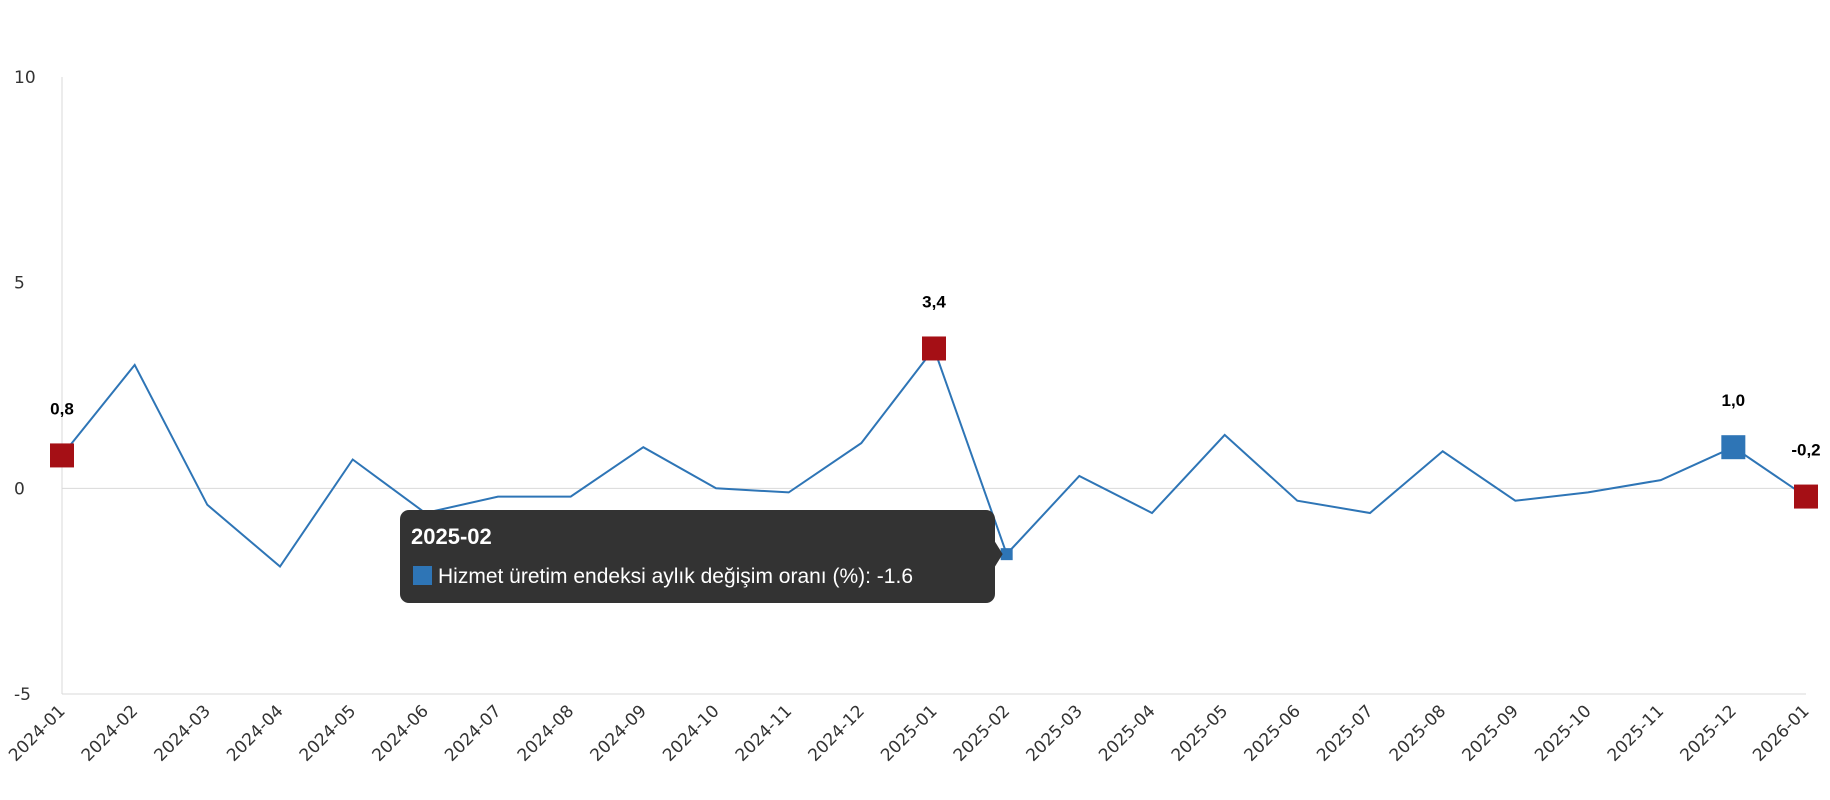 The height and width of the screenshot is (800, 1830). Describe the element at coordinates (255, 733) in the screenshot. I see `x-tick-label: 2024-04` at that location.